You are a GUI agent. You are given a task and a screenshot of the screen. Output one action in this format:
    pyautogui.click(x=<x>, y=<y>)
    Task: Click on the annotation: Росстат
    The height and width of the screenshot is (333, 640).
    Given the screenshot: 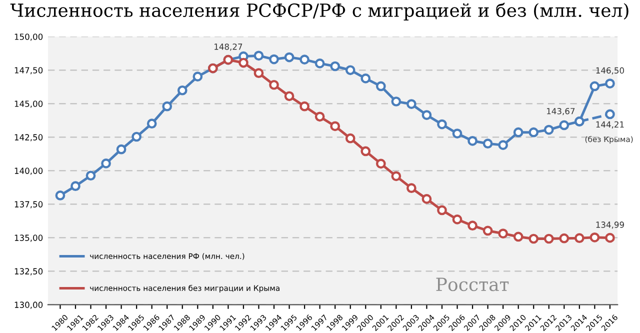 What is the action you would take?
    pyautogui.click(x=472, y=285)
    